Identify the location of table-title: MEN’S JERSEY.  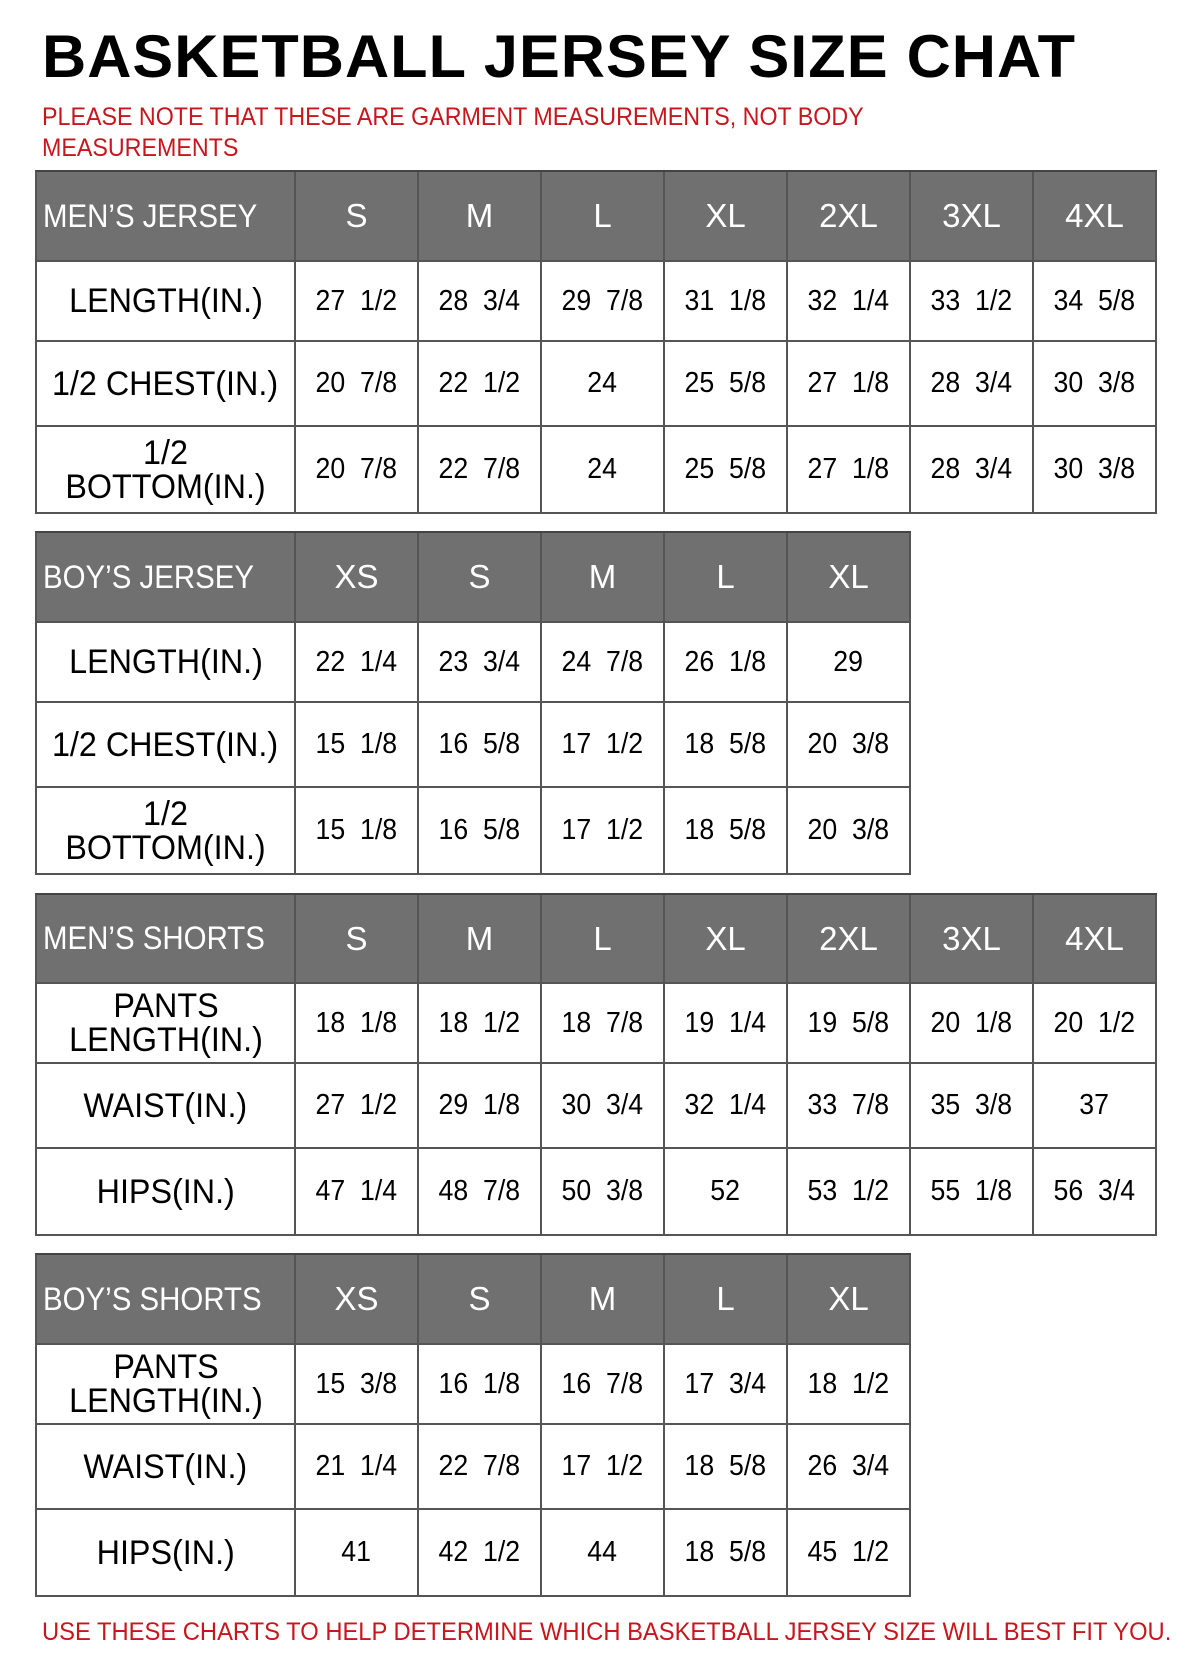
(166, 217).